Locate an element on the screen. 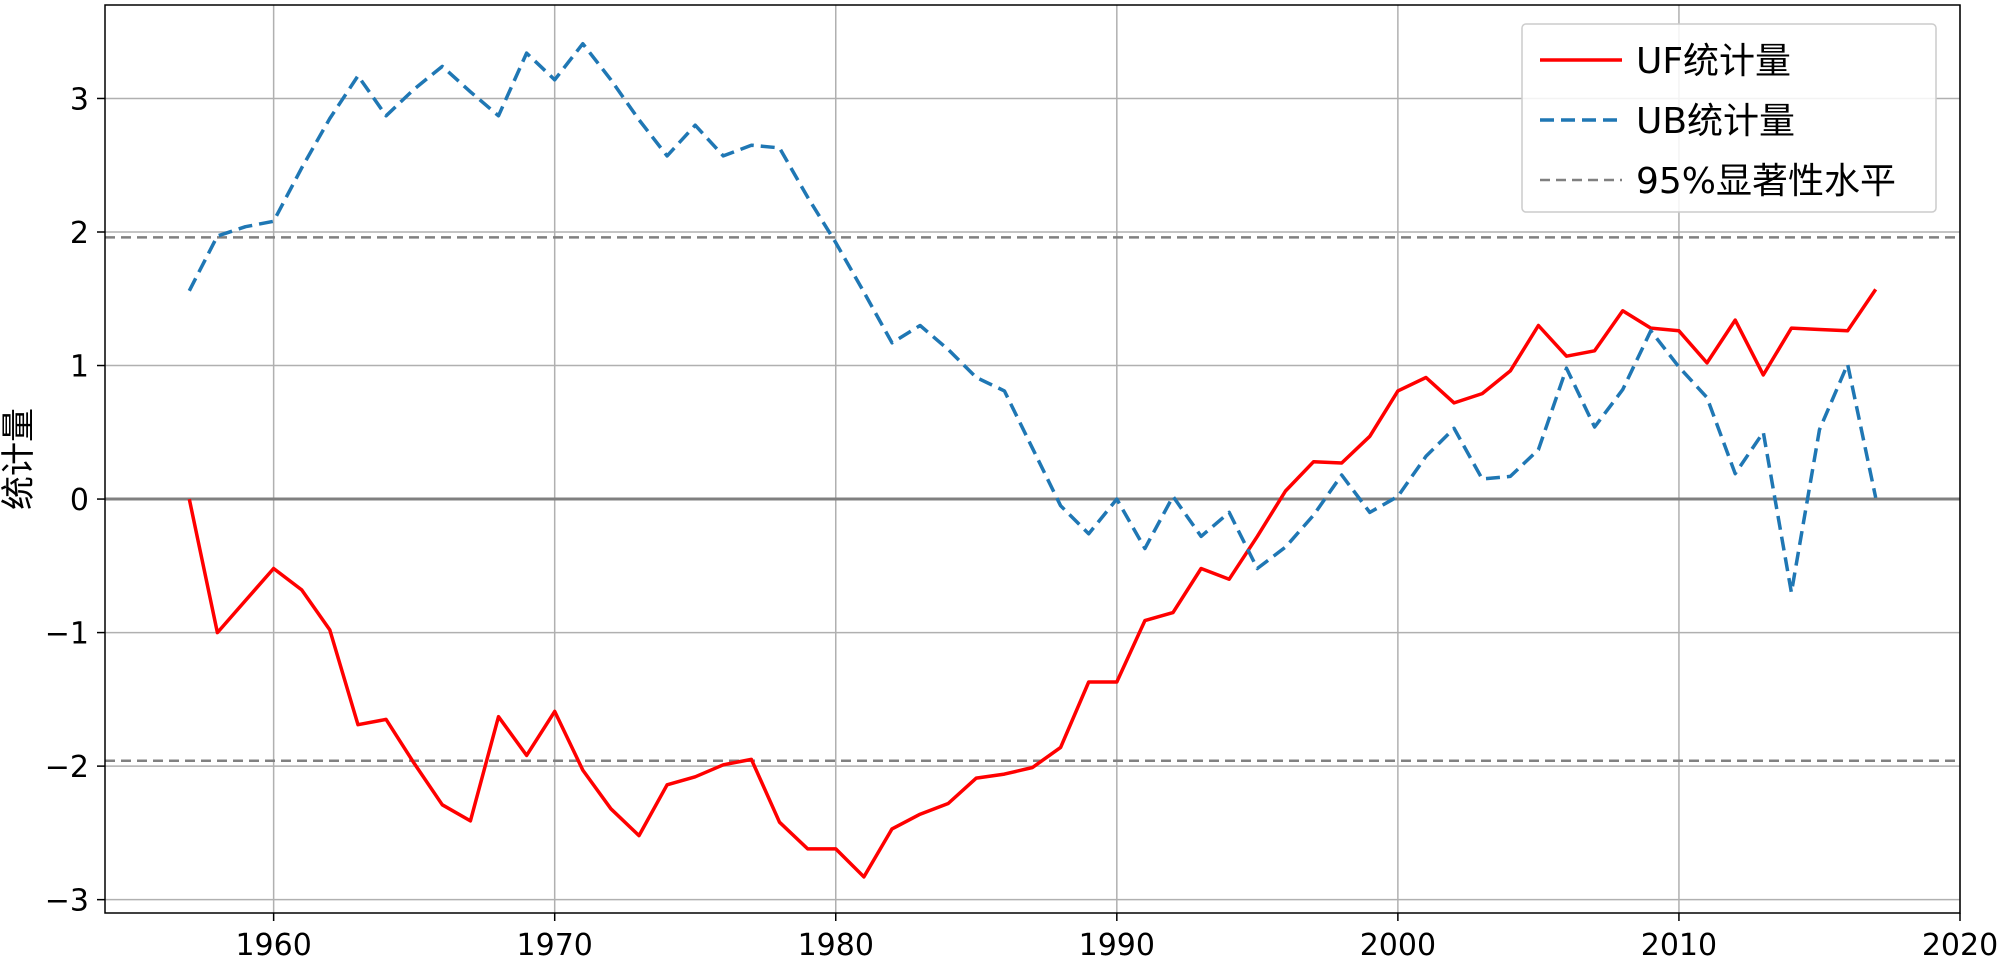 The height and width of the screenshot is (960, 2000). legend-label-ub: UB统计量 is located at coordinates (1715, 121).